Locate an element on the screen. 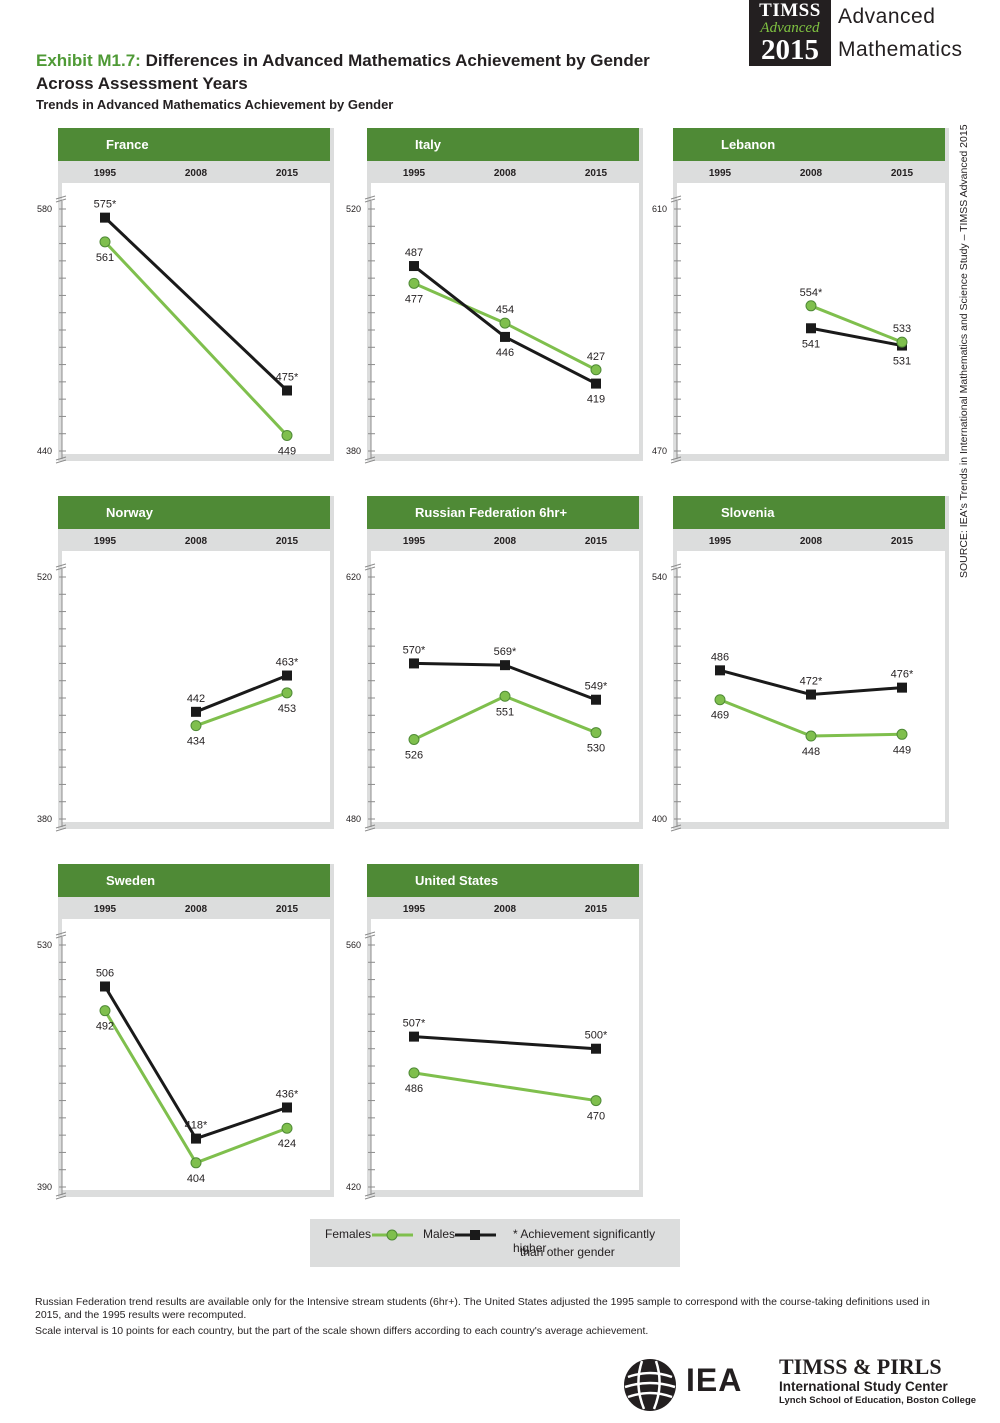  panel-lebanon: Lebanon 1995 2008 2015 610 470 541 554* 531 533 is located at coordinates (800, 296).